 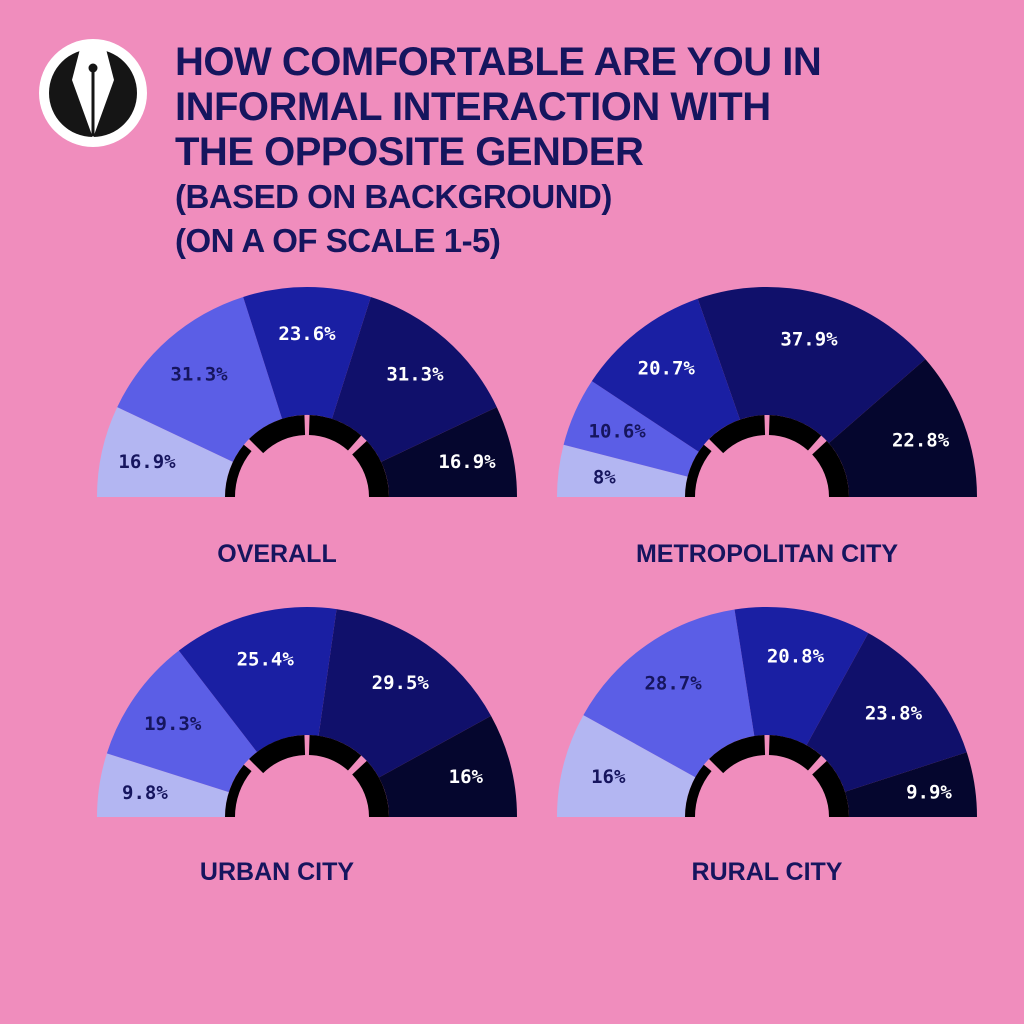 I want to click on data-label: 9.8%, so click(x=145, y=793).